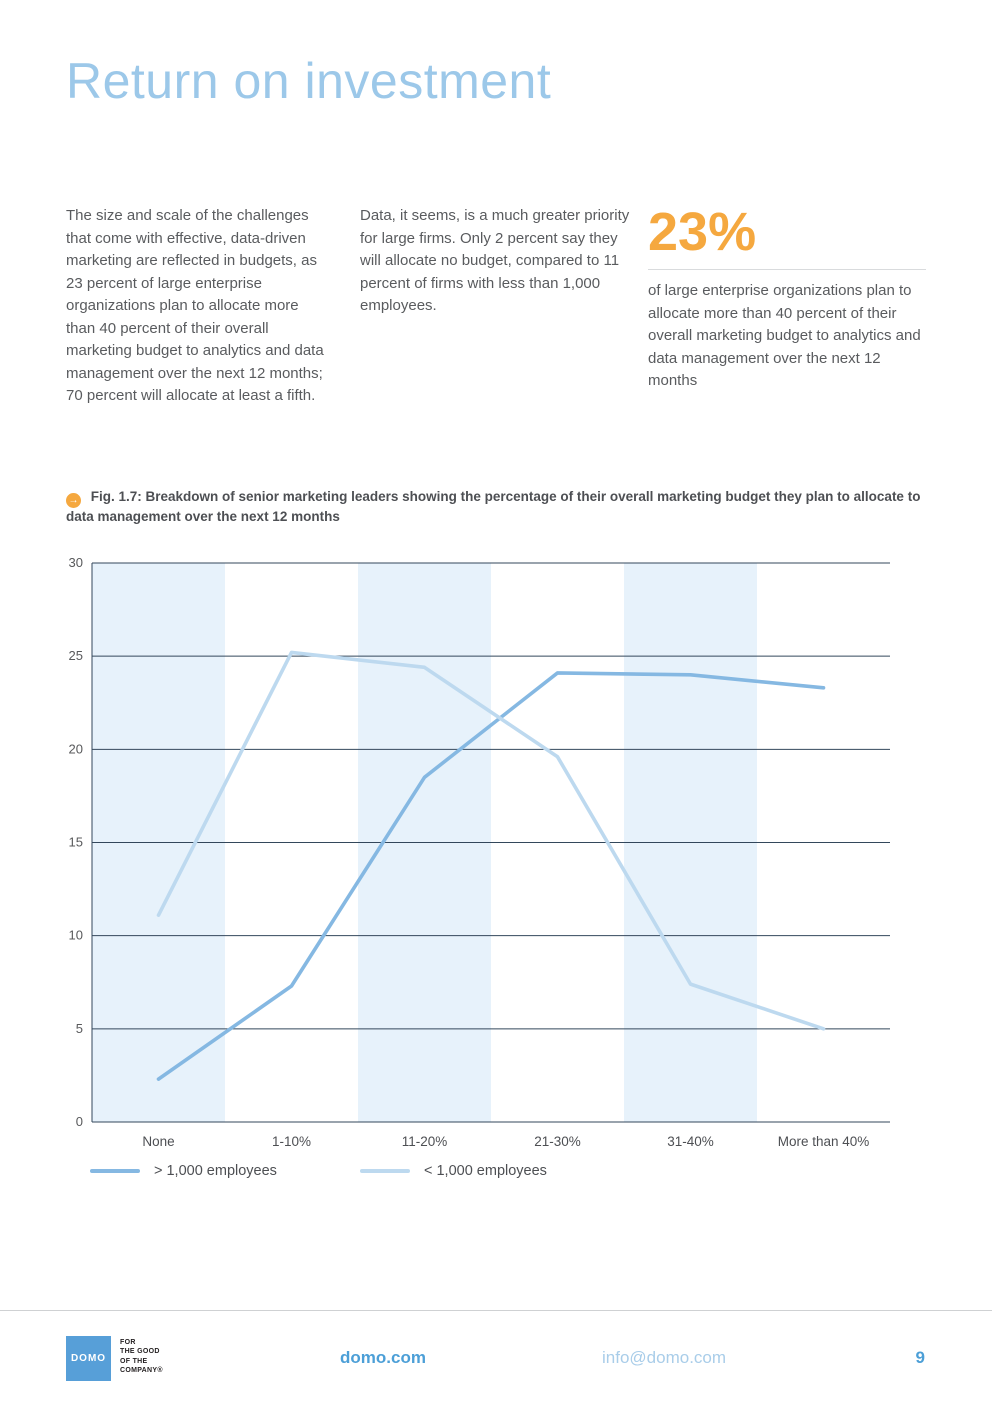 This screenshot has width=992, height=1403. I want to click on tagline-line: COMPANY®, so click(141, 1371).